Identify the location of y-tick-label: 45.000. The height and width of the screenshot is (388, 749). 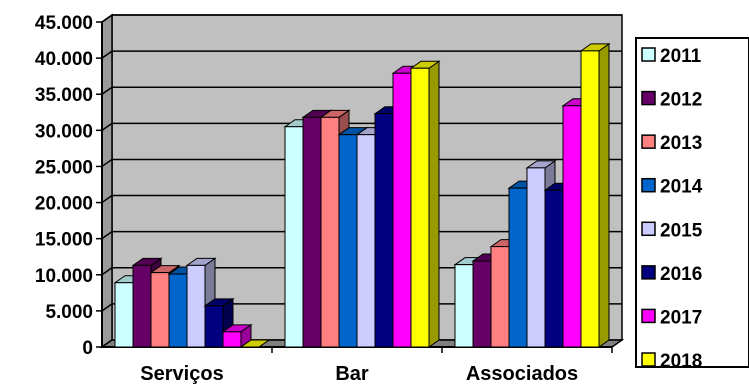
(64, 23).